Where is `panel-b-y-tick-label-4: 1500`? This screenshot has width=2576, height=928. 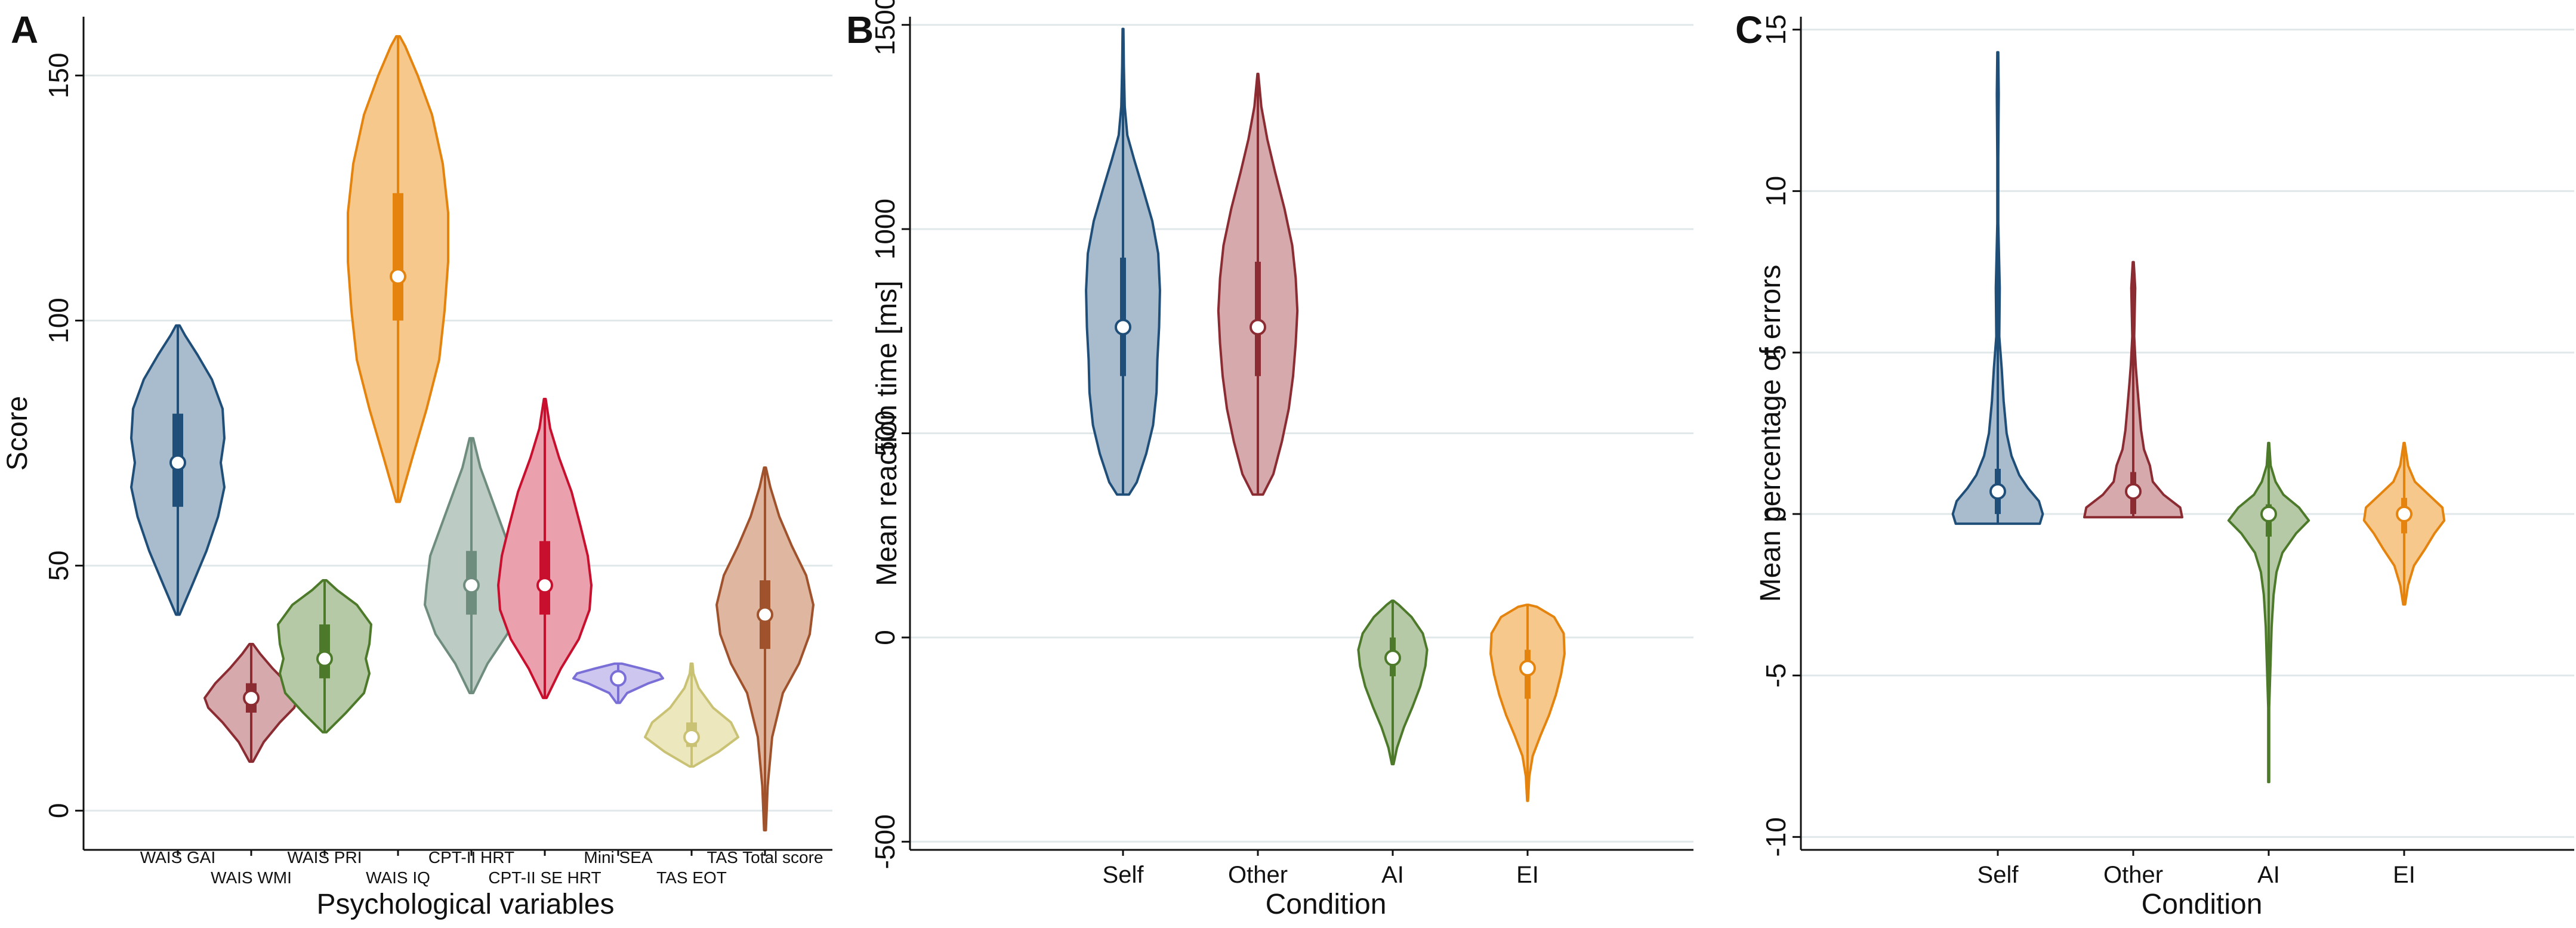
panel-b-y-tick-label-4: 1500 is located at coordinates (885, 27).